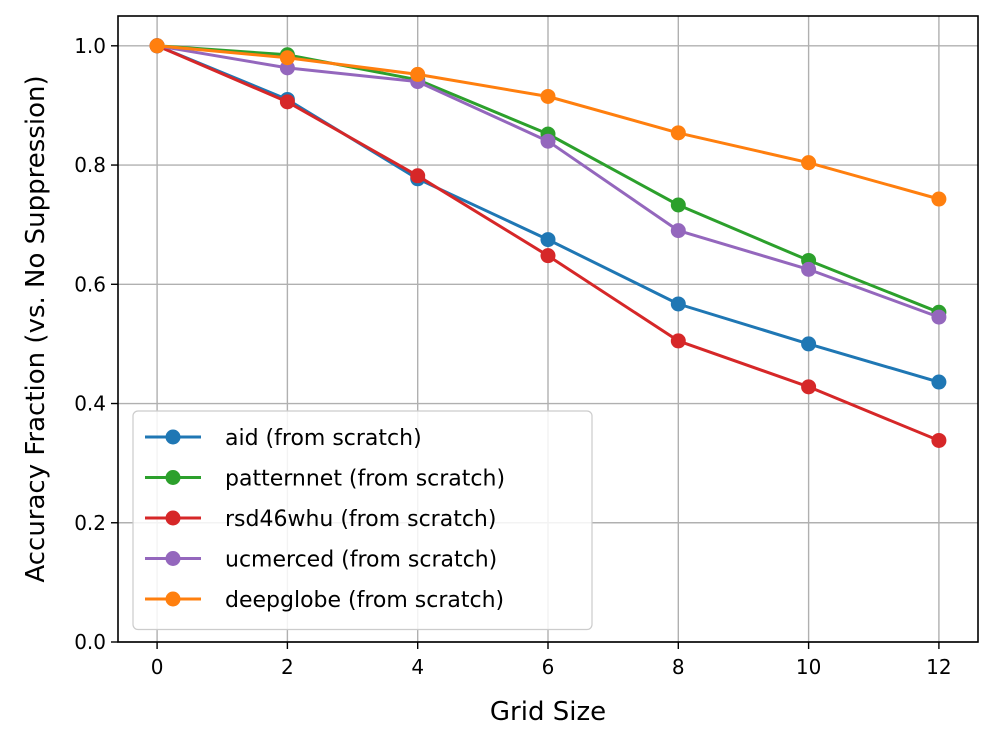 The width and height of the screenshot is (996, 744). I want to click on legend-label: patternnet (from scratch), so click(365, 479).